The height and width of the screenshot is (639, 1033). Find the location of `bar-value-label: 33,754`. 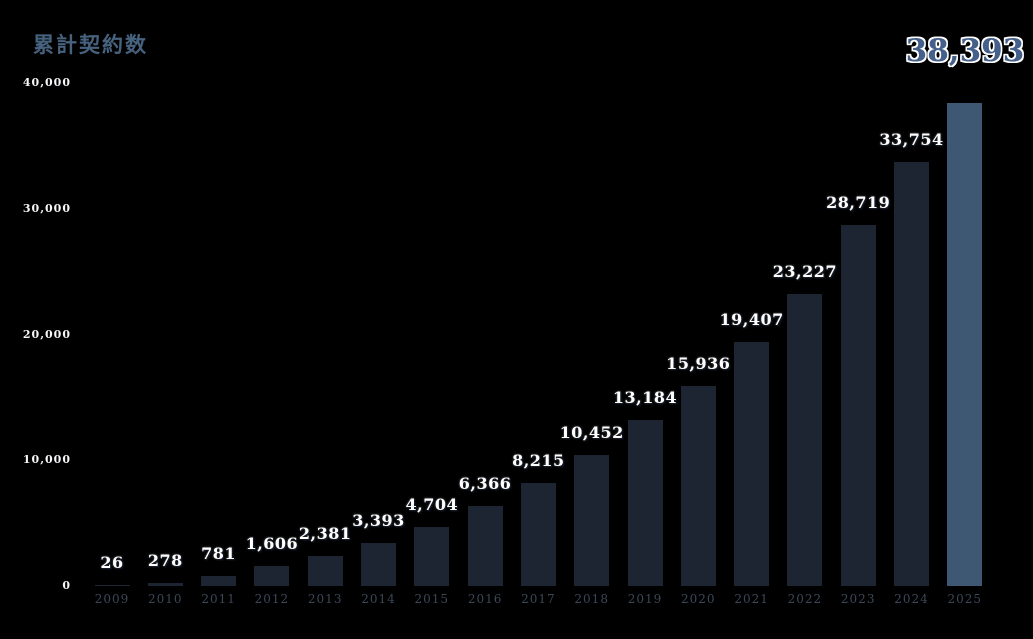

bar-value-label: 33,754 is located at coordinates (911, 139).